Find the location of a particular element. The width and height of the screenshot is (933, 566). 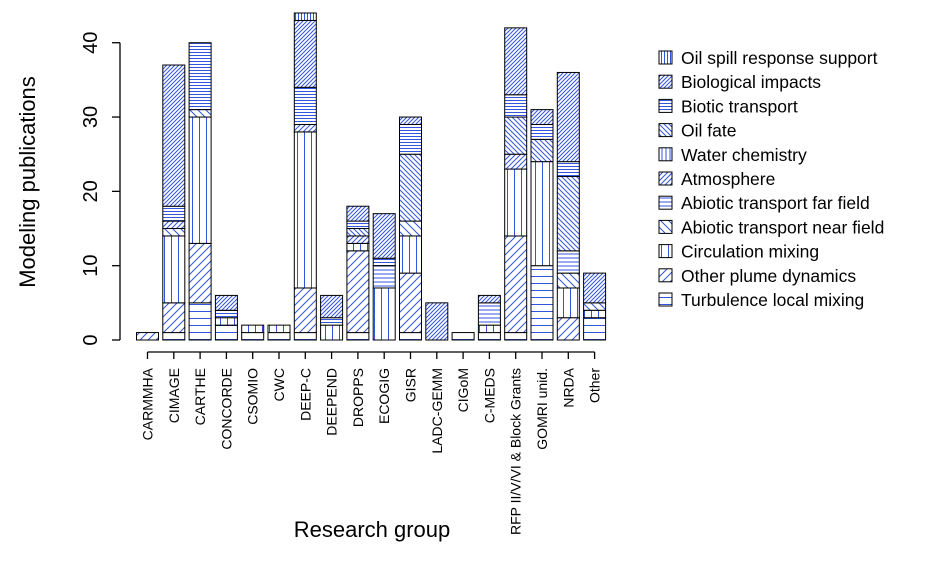

x-tick-label: GISR is located at coordinates (411, 385).